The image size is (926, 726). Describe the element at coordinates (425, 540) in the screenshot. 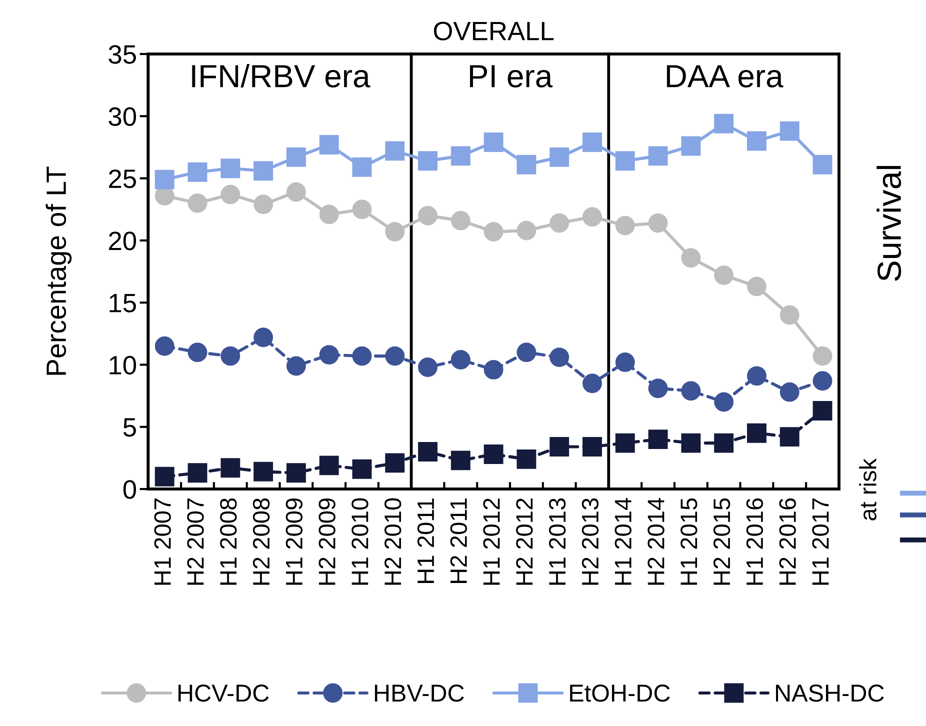

I see `x-tick-label: H1 2011` at that location.